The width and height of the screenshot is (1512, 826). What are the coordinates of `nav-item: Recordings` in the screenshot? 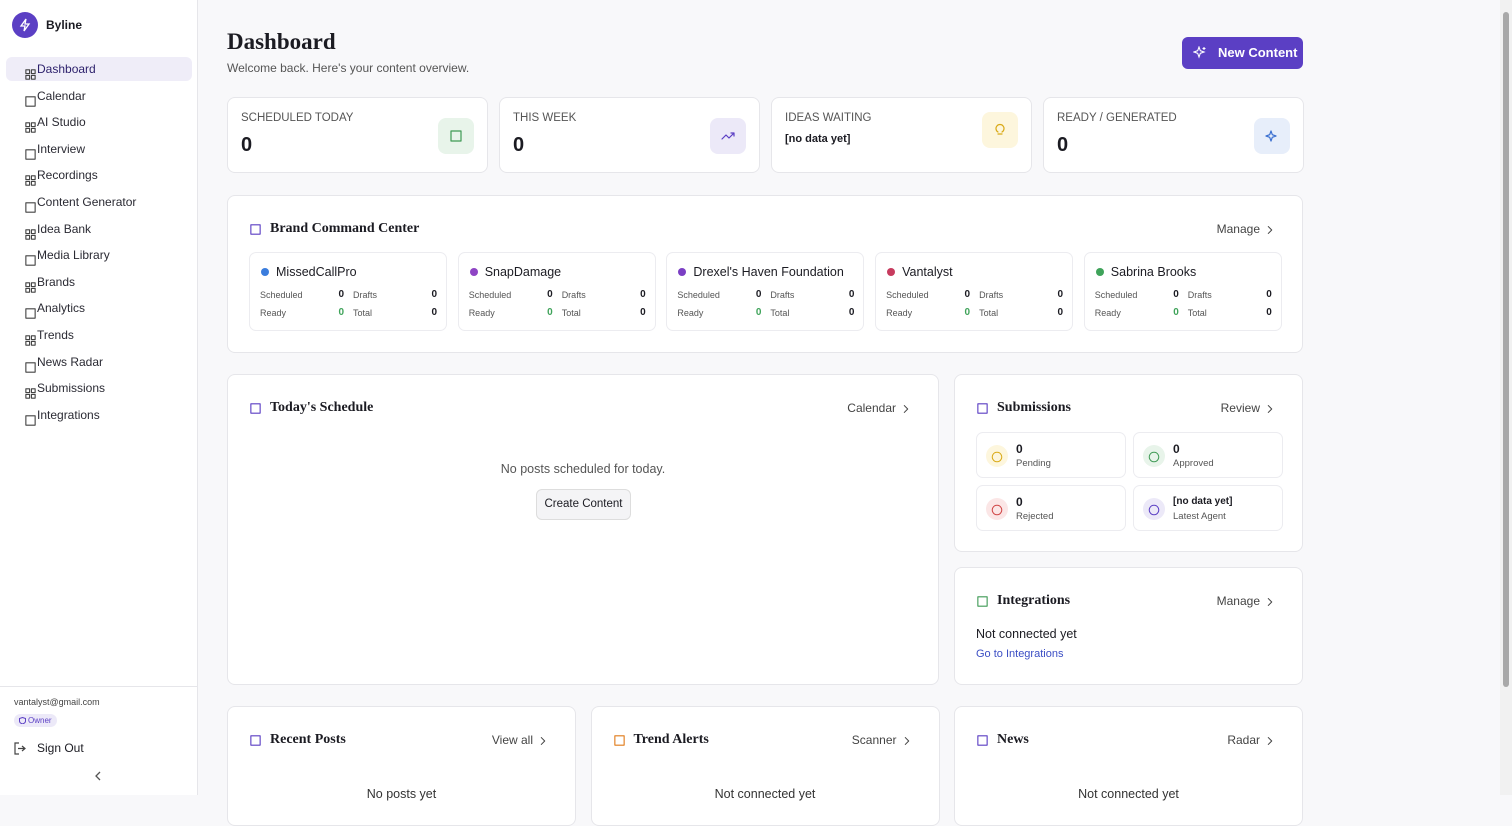 It's located at (99, 175).